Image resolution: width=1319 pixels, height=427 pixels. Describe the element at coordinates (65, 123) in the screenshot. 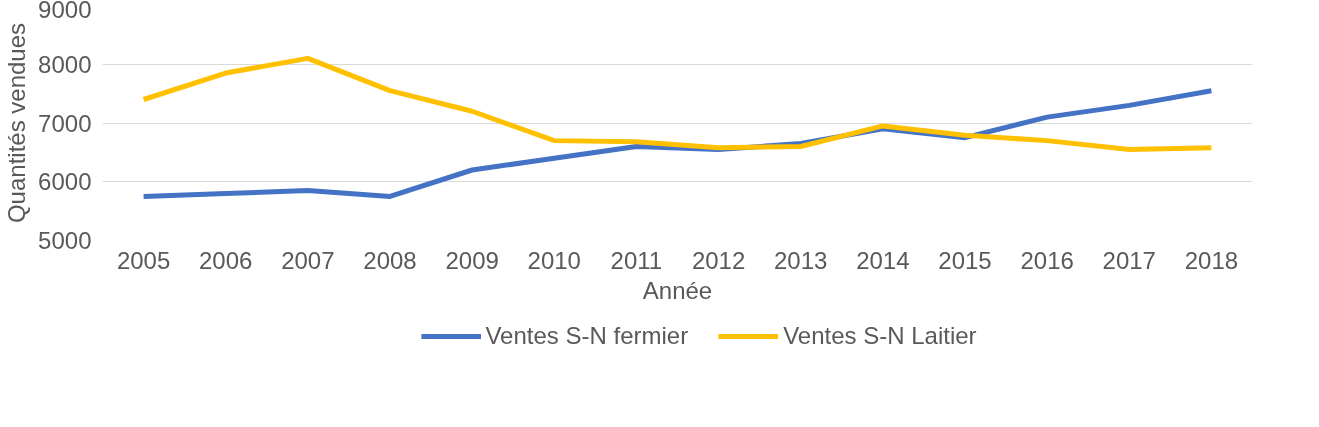

I see `y-tick-label: 7000` at that location.